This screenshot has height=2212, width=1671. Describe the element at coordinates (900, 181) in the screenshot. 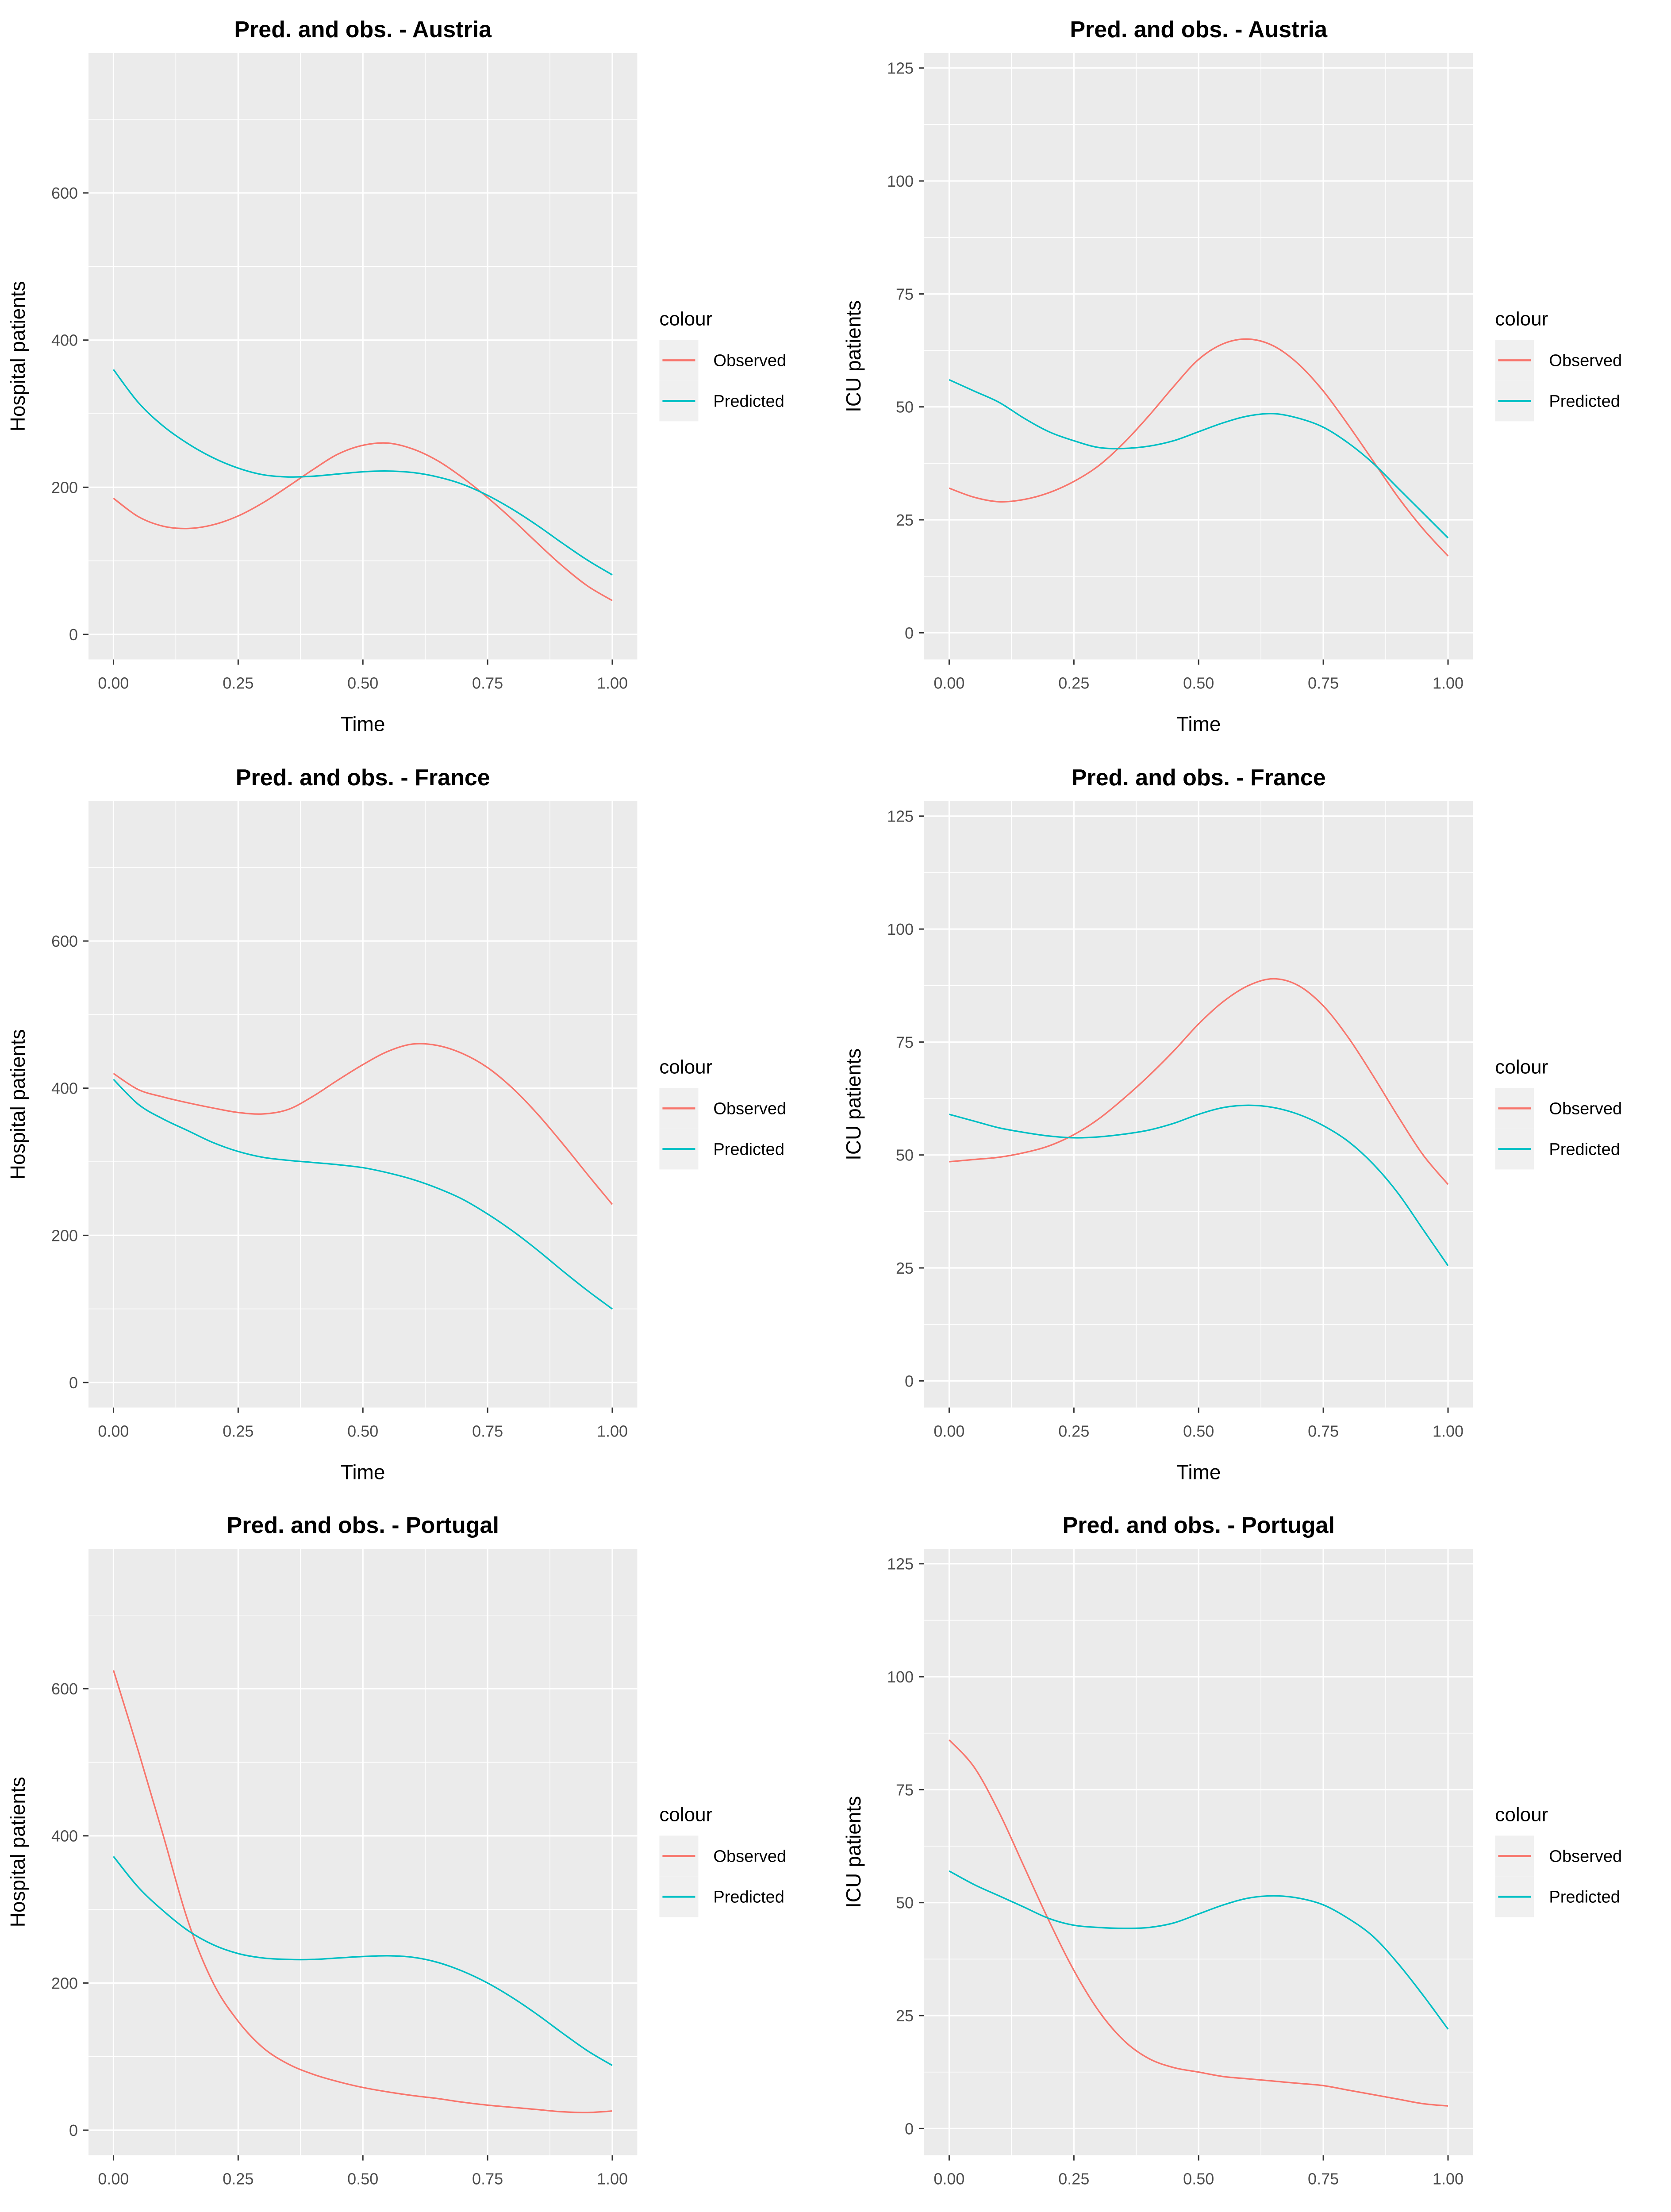

I see `y-tick-label: 100` at that location.